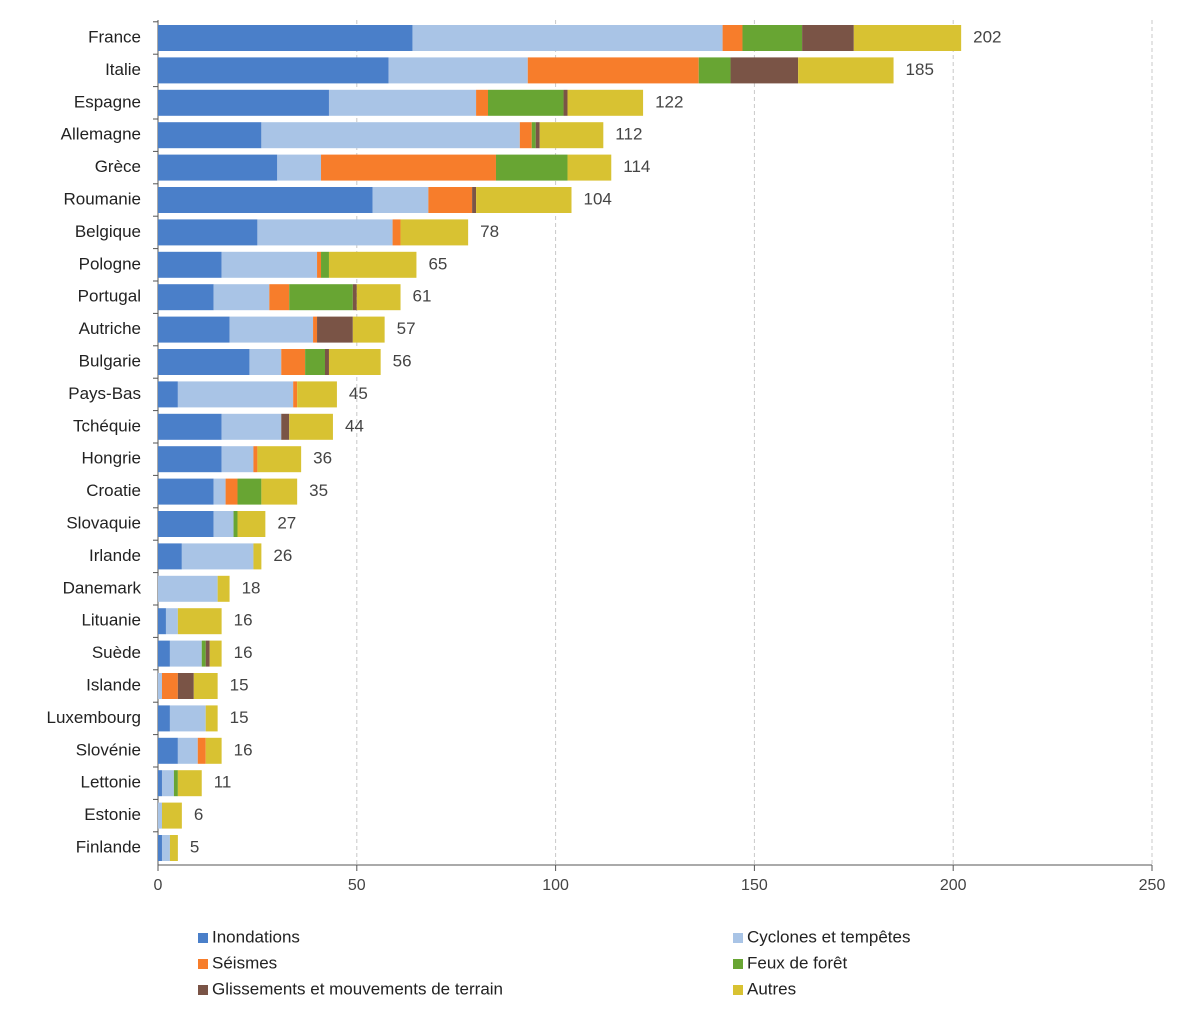 The height and width of the screenshot is (1020, 1200). What do you see at coordinates (251, 587) in the screenshot?
I see `total-label: 18` at bounding box center [251, 587].